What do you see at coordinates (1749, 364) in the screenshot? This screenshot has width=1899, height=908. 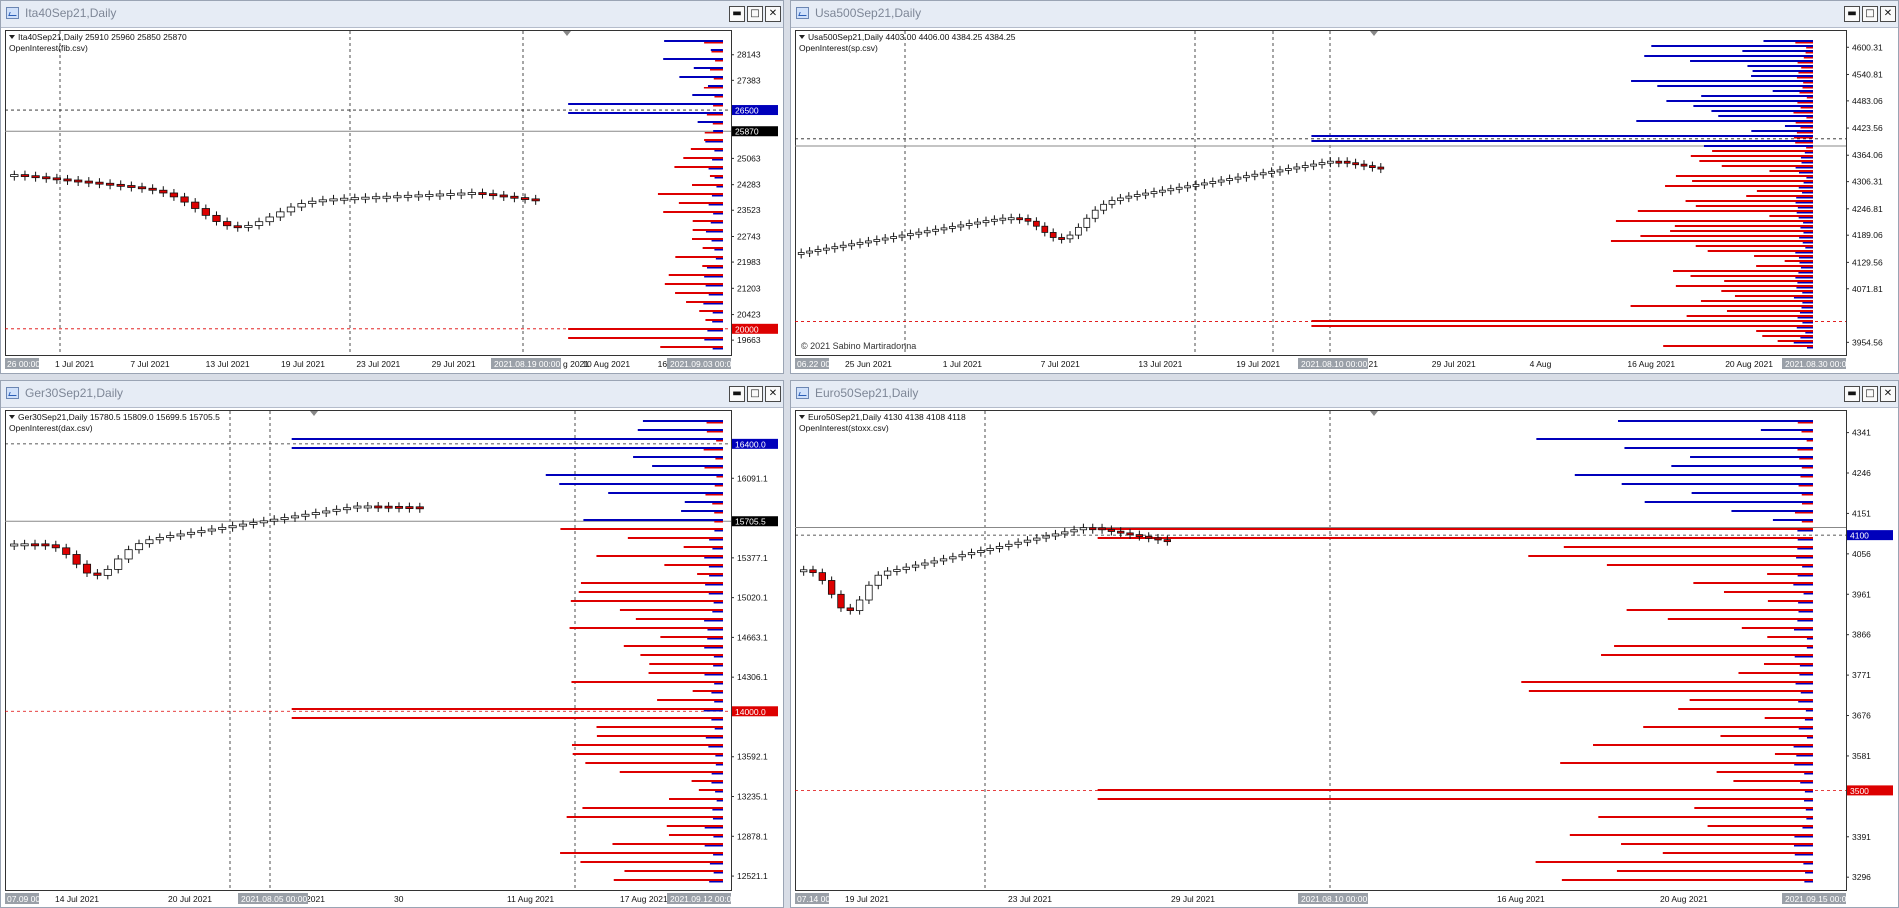 I see `time-axis-label: 20 Aug 2021` at bounding box center [1749, 364].